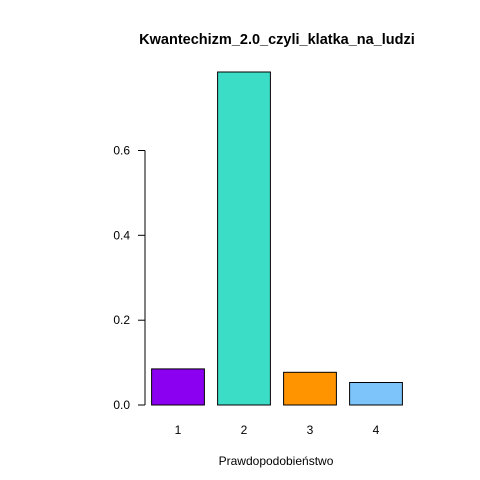  Describe the element at coordinates (121, 320) in the screenshot. I see `y-tick-label: 0.2` at that location.